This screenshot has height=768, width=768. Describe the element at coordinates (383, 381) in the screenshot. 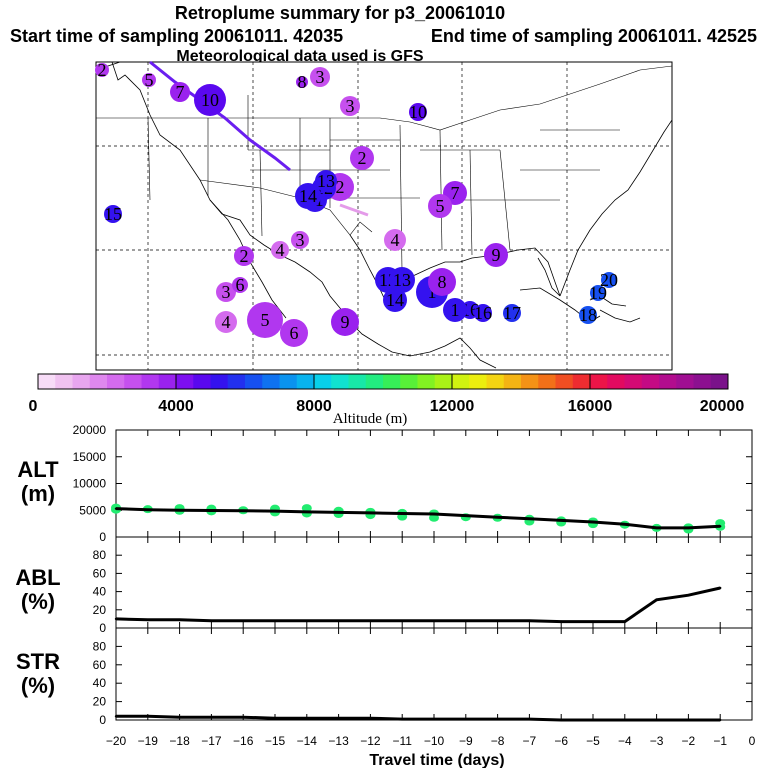

I see `colorbar-dividers` at that location.